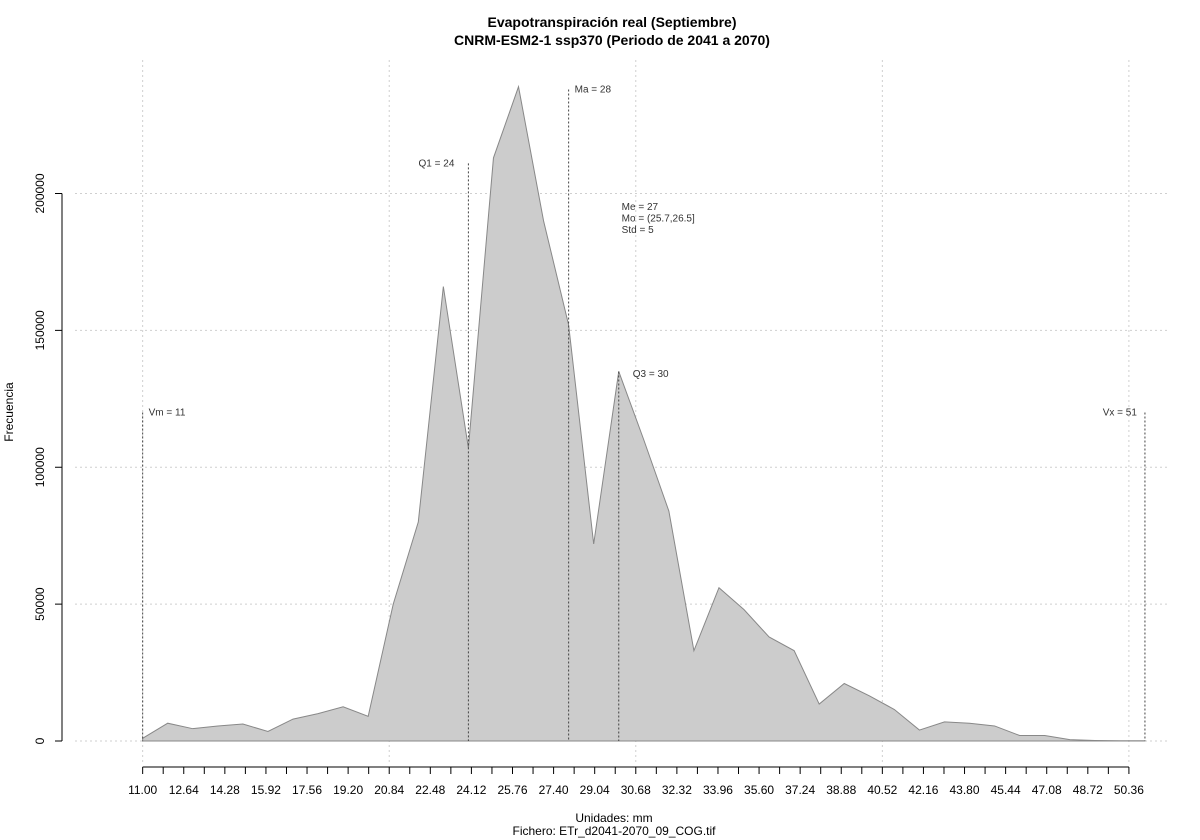  I want to click on x-tick-label-8: 17.56, so click(307, 790).